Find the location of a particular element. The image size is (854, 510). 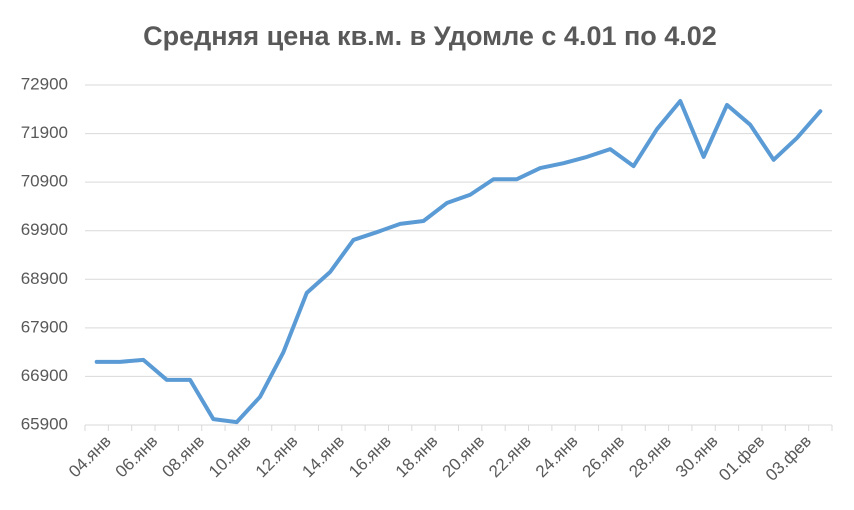

y-tick-label: 65900 is located at coordinates (44, 423).